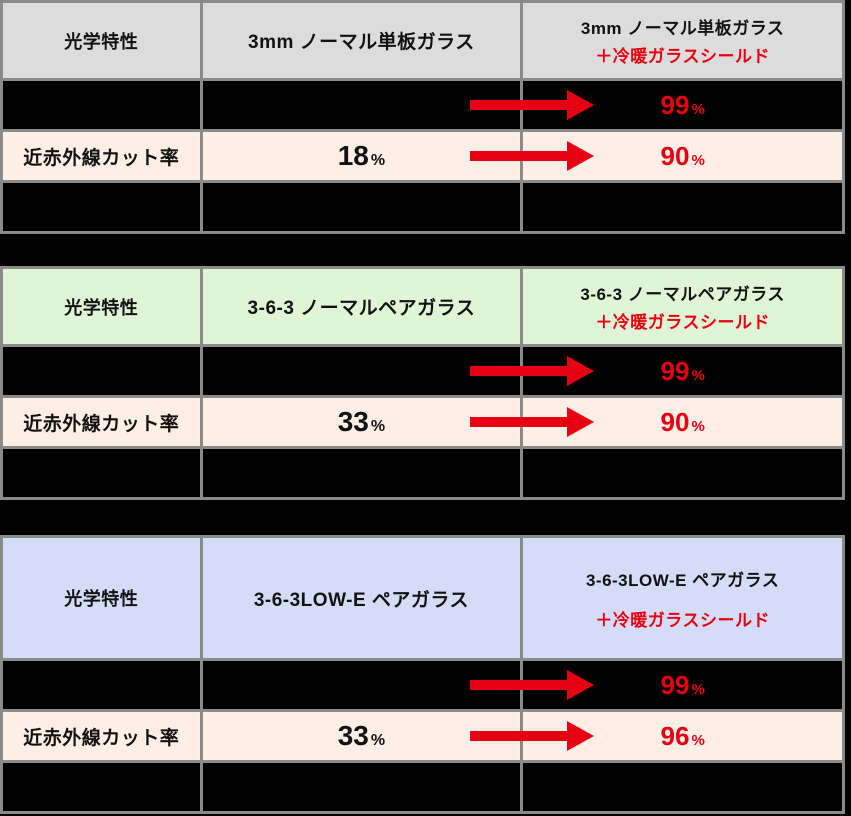  I want to click on shield-glass-label: 3-6-3 ノーマルペアガラス ＋冷暖ガラスシールド, so click(682, 306).